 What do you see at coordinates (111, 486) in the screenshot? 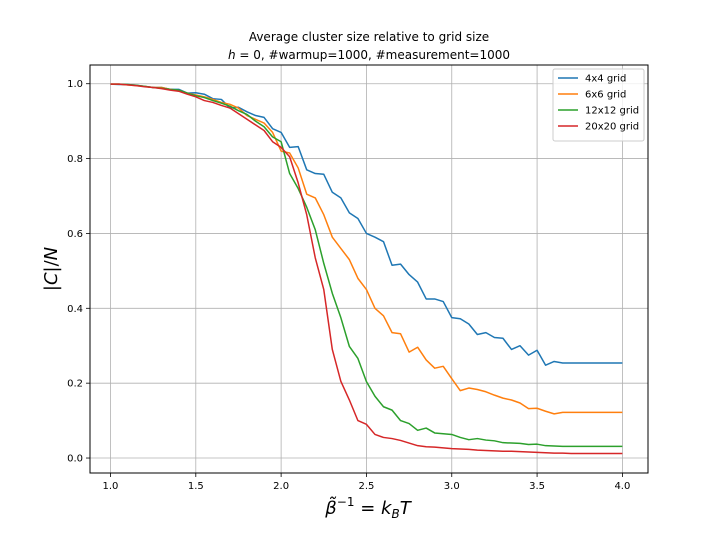
I see `x-tick-label: 1.0` at bounding box center [111, 486].